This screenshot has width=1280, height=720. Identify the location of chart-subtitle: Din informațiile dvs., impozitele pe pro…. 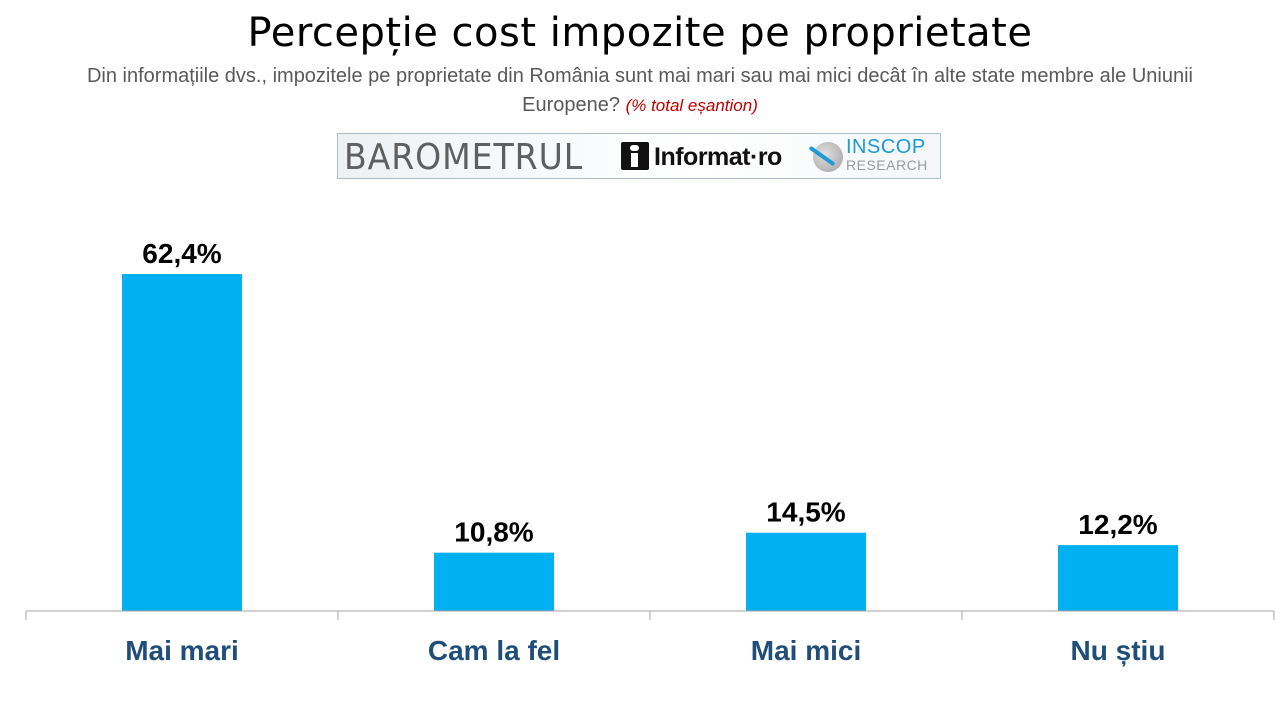
(640, 91).